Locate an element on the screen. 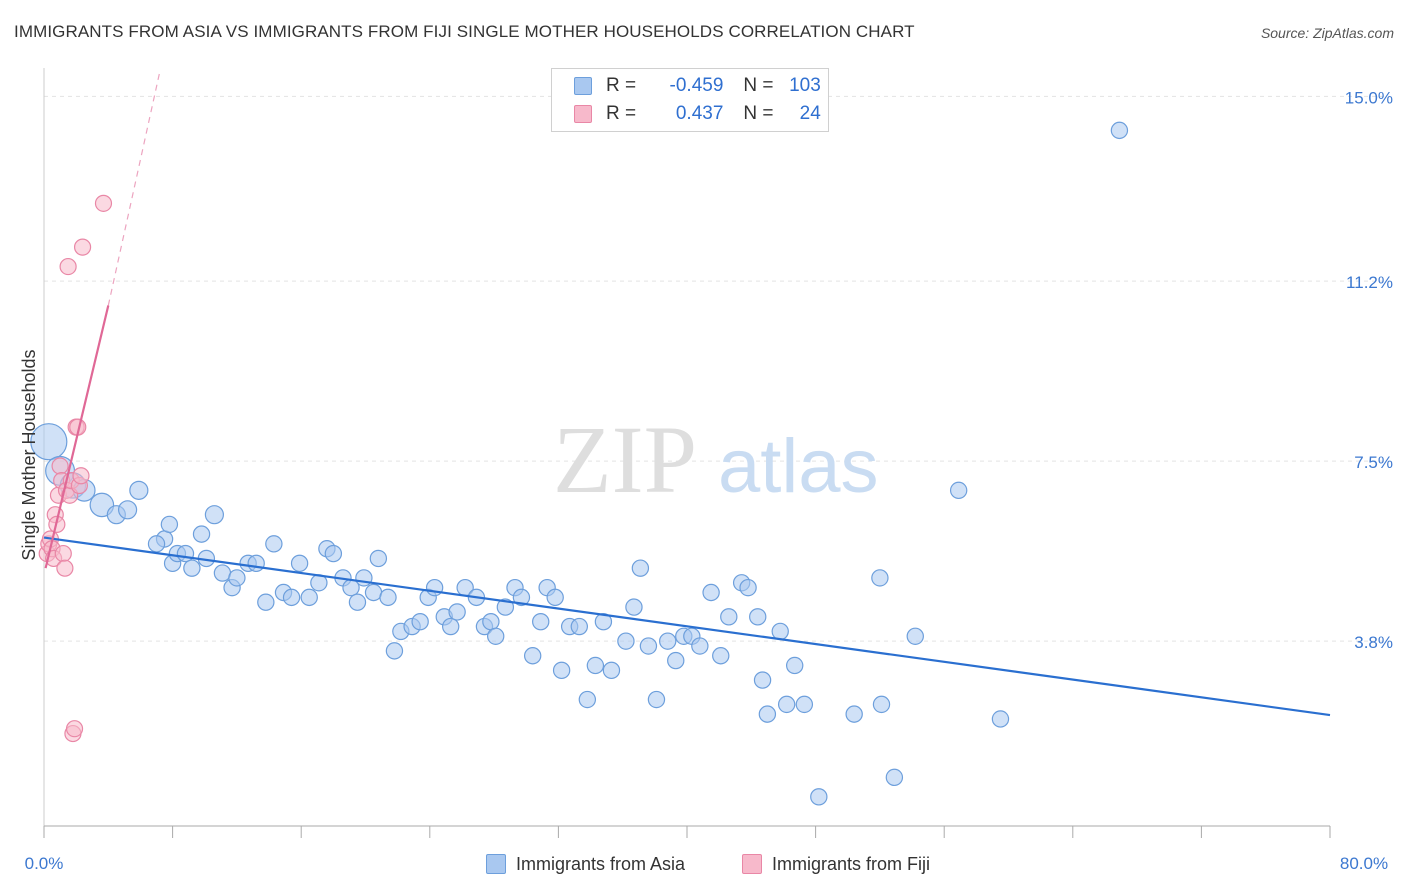 The image size is (1406, 892). legend-row-asia: R = -0.459 N = 103 is located at coordinates (697, 86).